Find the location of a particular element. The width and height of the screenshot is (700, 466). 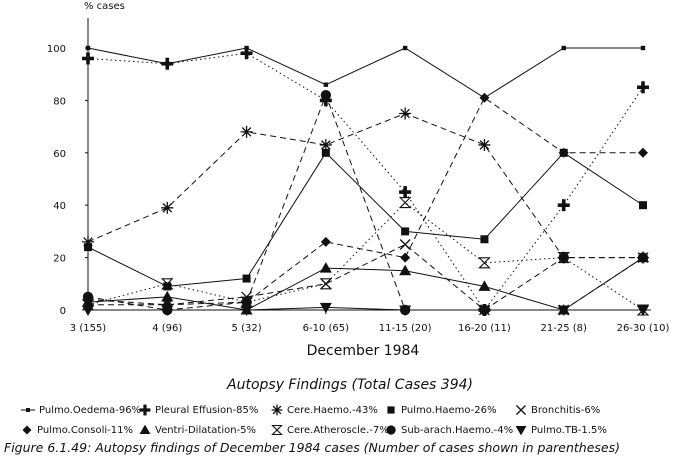

y-tick-label: 20 is located at coordinates (59, 259).